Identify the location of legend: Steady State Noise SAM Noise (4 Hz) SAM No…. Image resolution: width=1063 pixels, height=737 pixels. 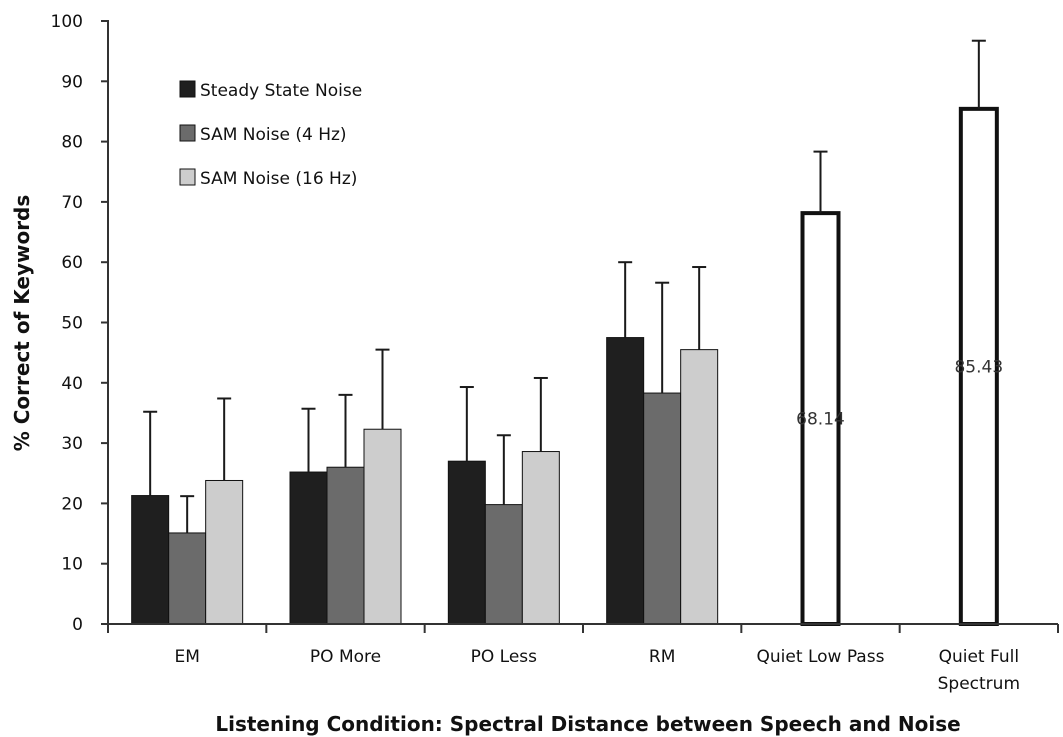
(270, 134).